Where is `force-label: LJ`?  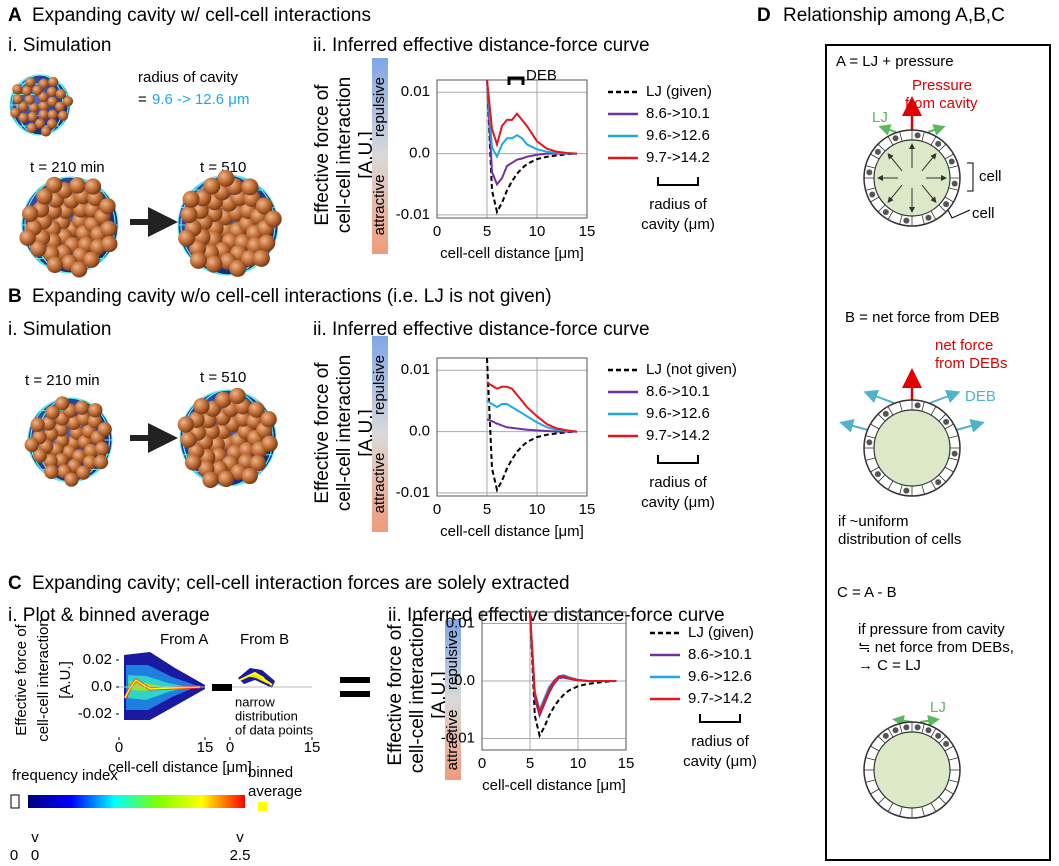
force-label: LJ is located at coordinates (880, 117).